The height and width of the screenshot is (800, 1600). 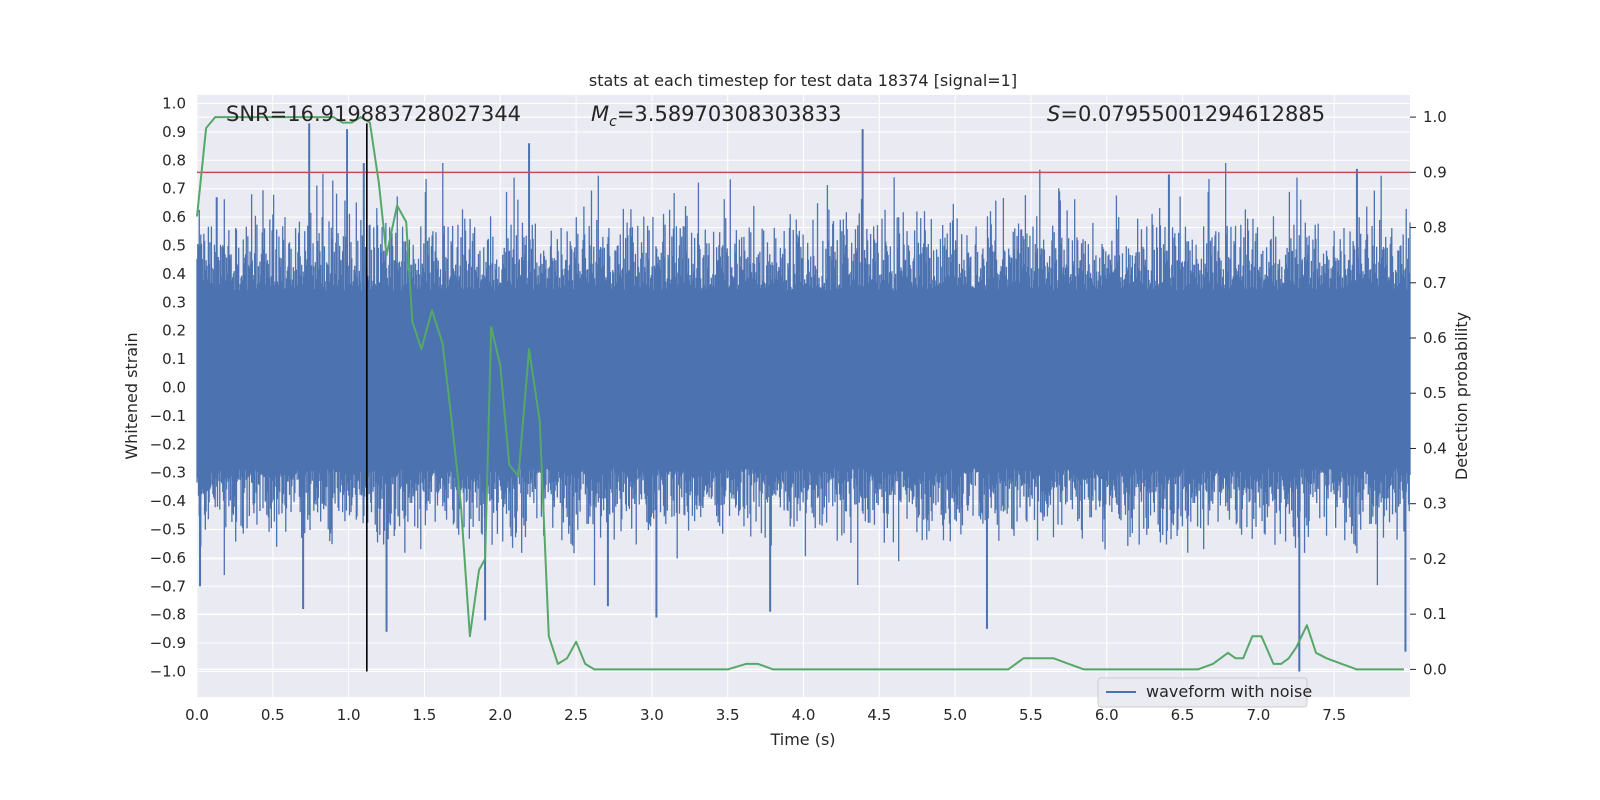 What do you see at coordinates (728, 715) in the screenshot?
I see `x-tick-label: 3.5` at bounding box center [728, 715].